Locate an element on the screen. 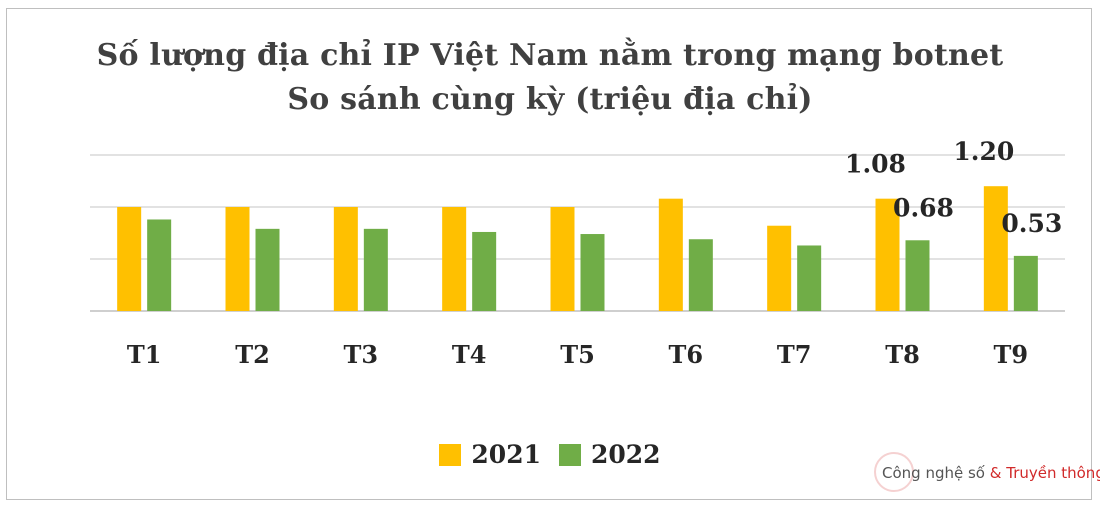  x-tick-T5: T5 is located at coordinates (577, 354).